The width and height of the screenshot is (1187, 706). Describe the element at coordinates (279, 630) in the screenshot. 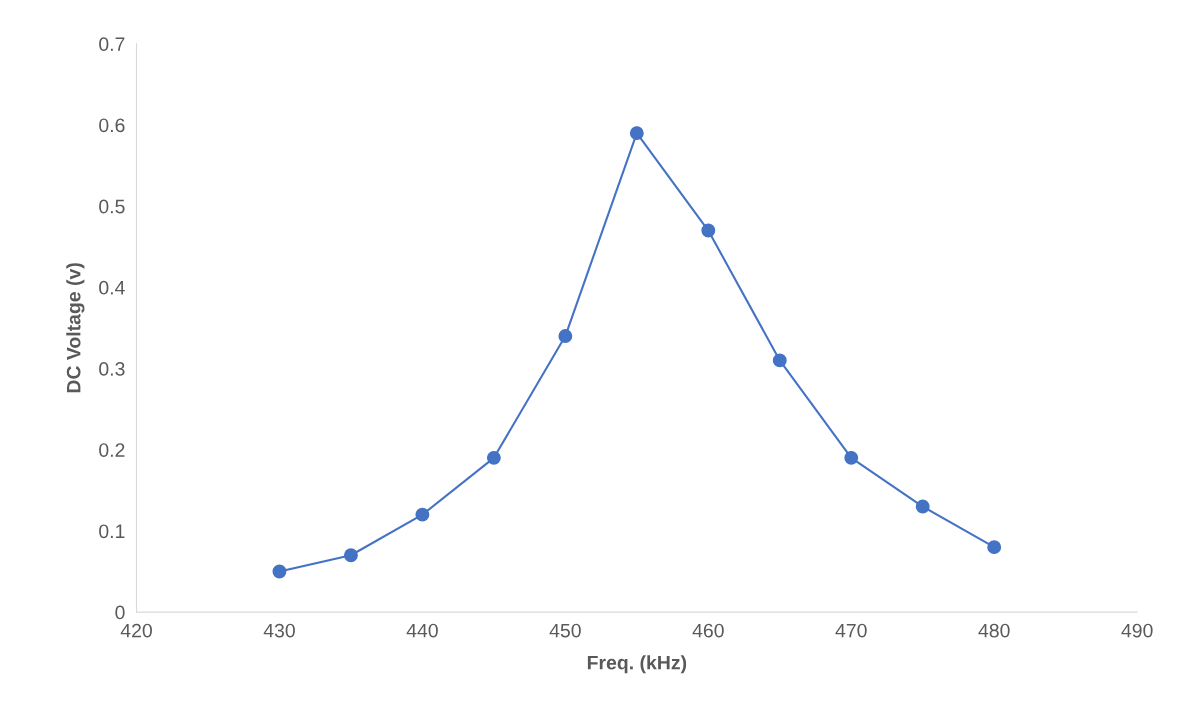

I see `x-tick-label: 430` at that location.